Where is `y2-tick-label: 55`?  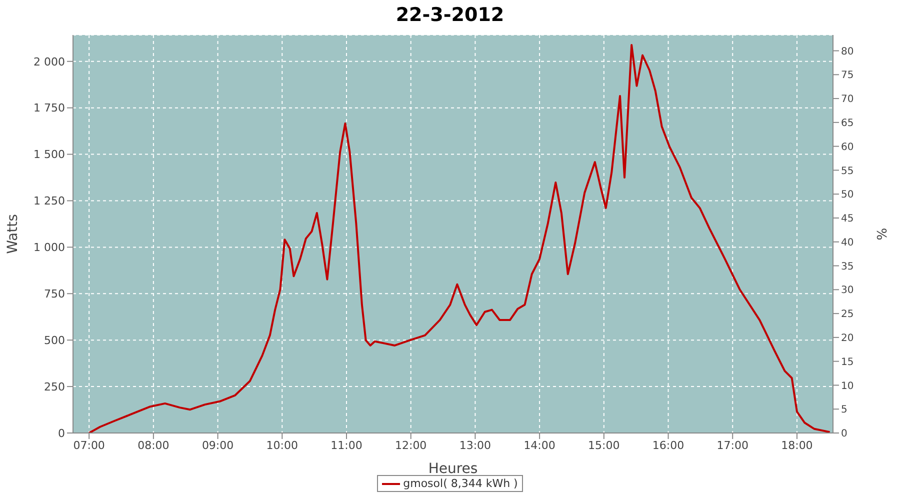 y2-tick-label: 55 is located at coordinates (847, 171).